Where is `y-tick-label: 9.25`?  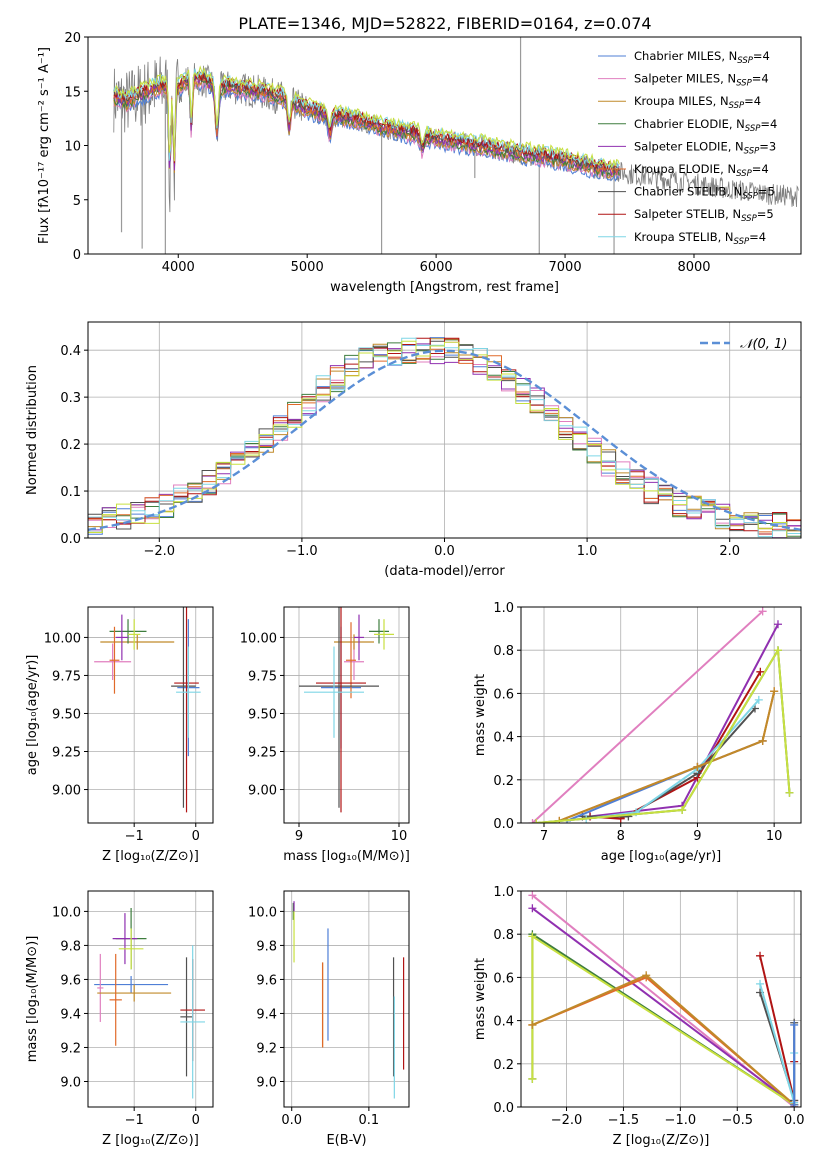
y-tick-label: 9.25 is located at coordinates (66, 753).